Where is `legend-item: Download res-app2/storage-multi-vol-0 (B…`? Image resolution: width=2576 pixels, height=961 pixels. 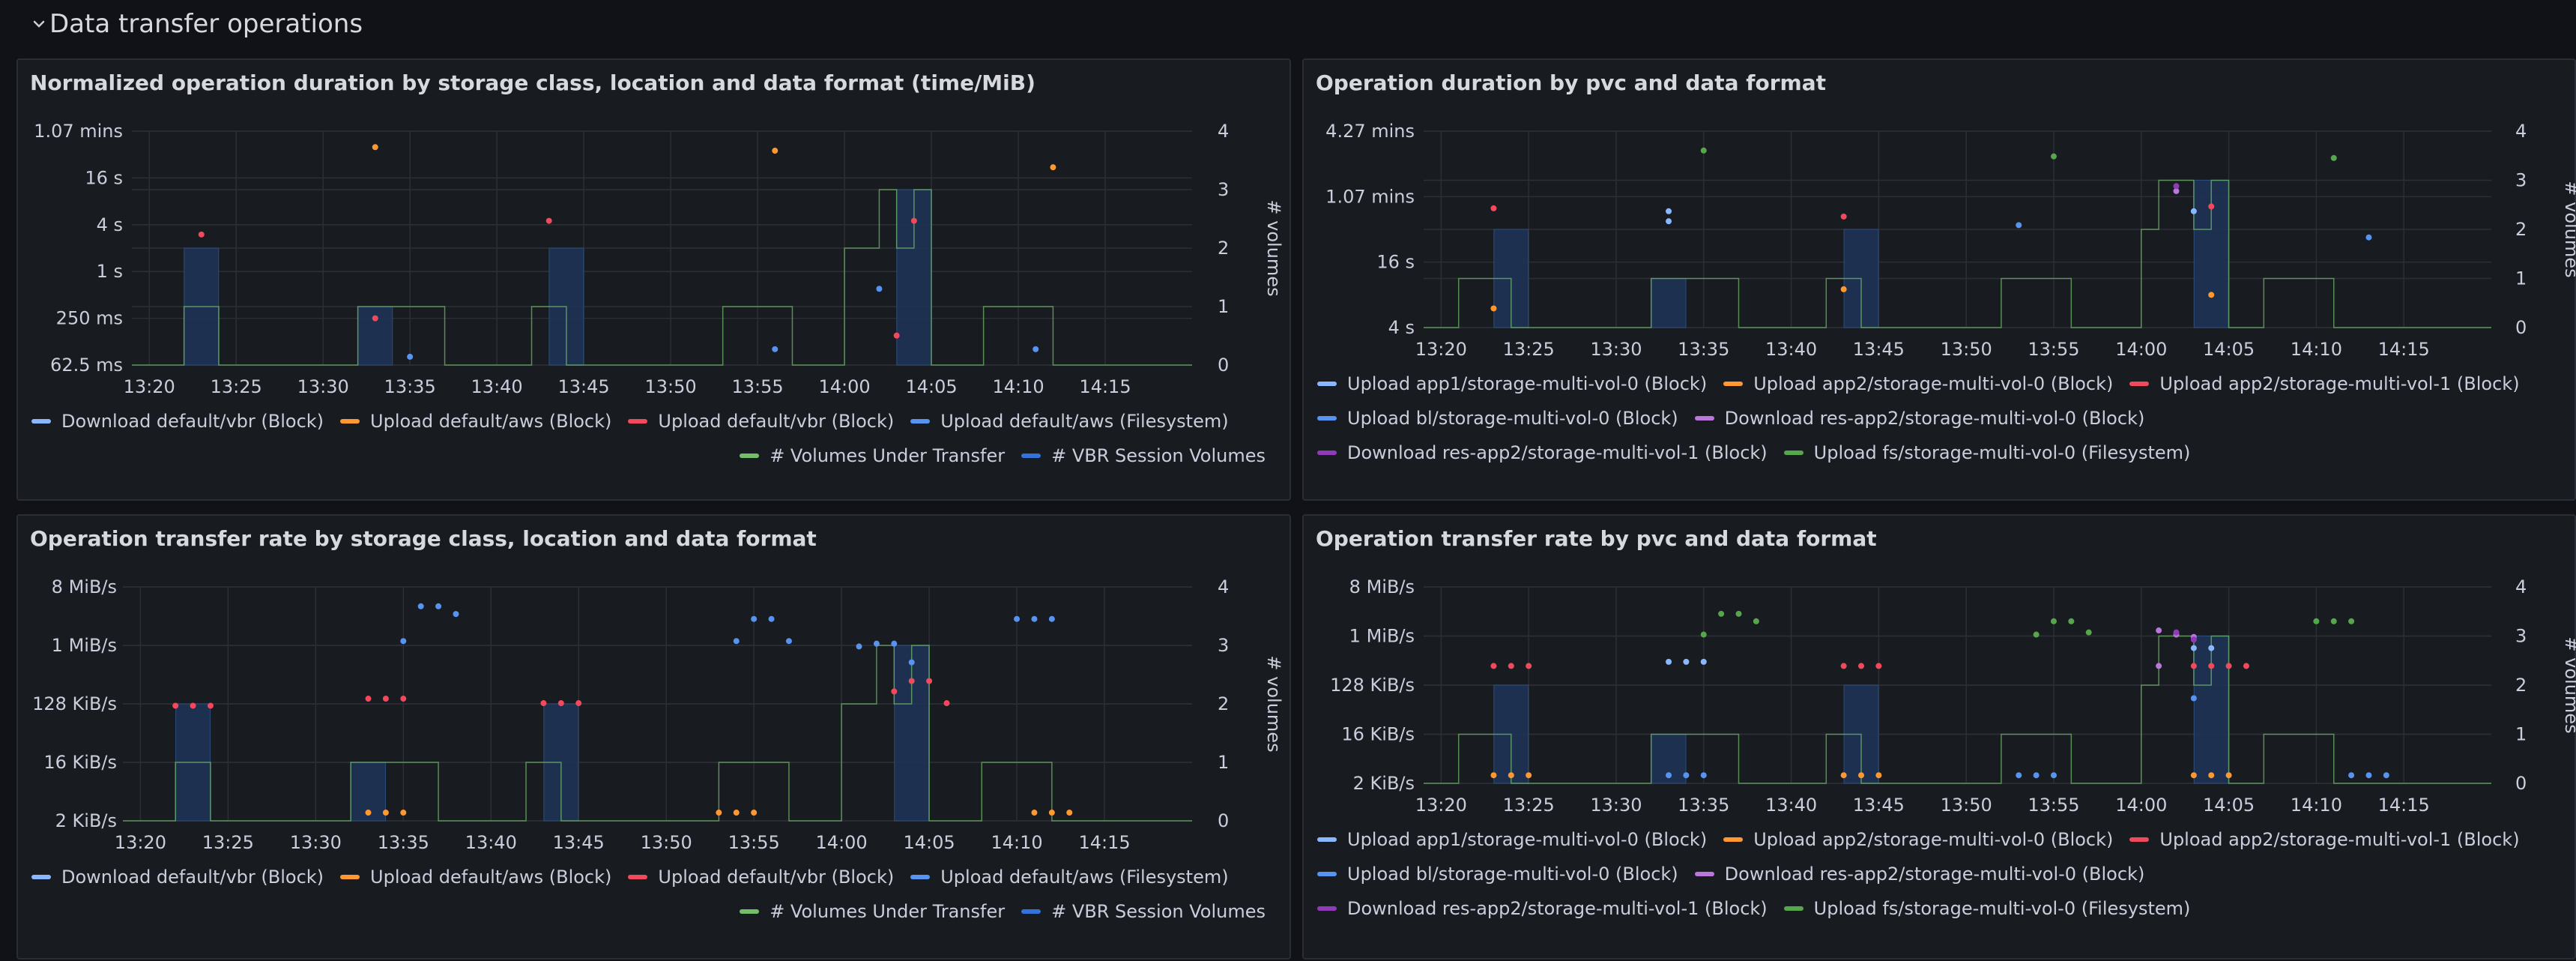 legend-item: Download res-app2/storage-multi-vol-0 (B… is located at coordinates (1919, 419).